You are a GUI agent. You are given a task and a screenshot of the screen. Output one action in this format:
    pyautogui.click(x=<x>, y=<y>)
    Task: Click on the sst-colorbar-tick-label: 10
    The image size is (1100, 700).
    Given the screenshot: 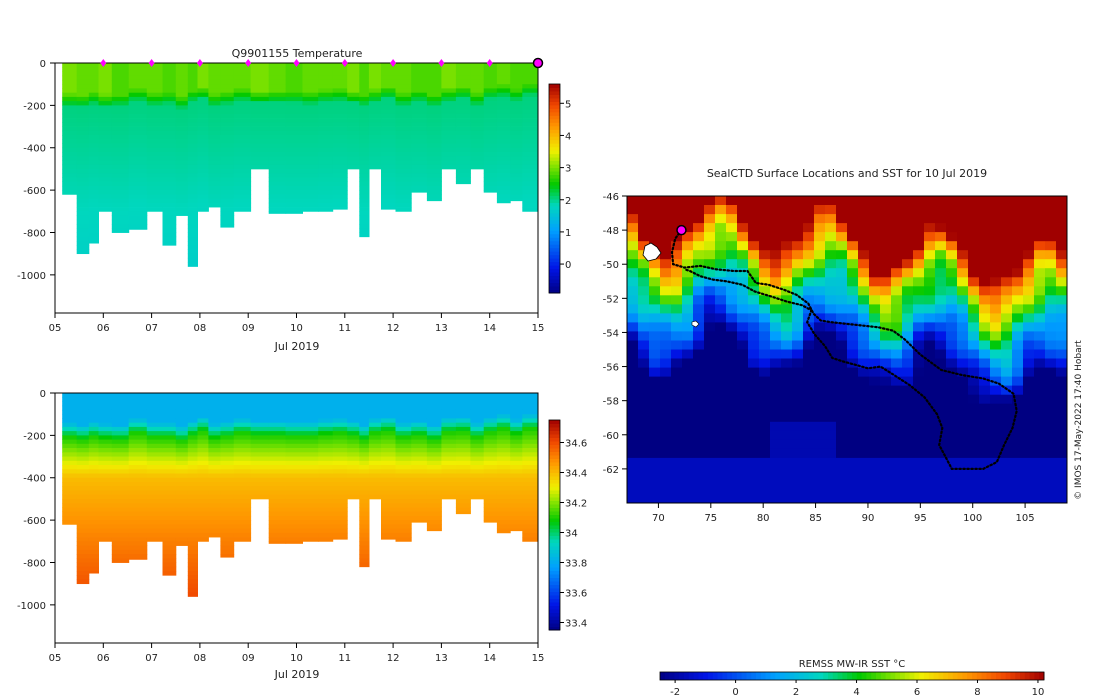 What is the action you would take?
    pyautogui.click(x=1038, y=692)
    